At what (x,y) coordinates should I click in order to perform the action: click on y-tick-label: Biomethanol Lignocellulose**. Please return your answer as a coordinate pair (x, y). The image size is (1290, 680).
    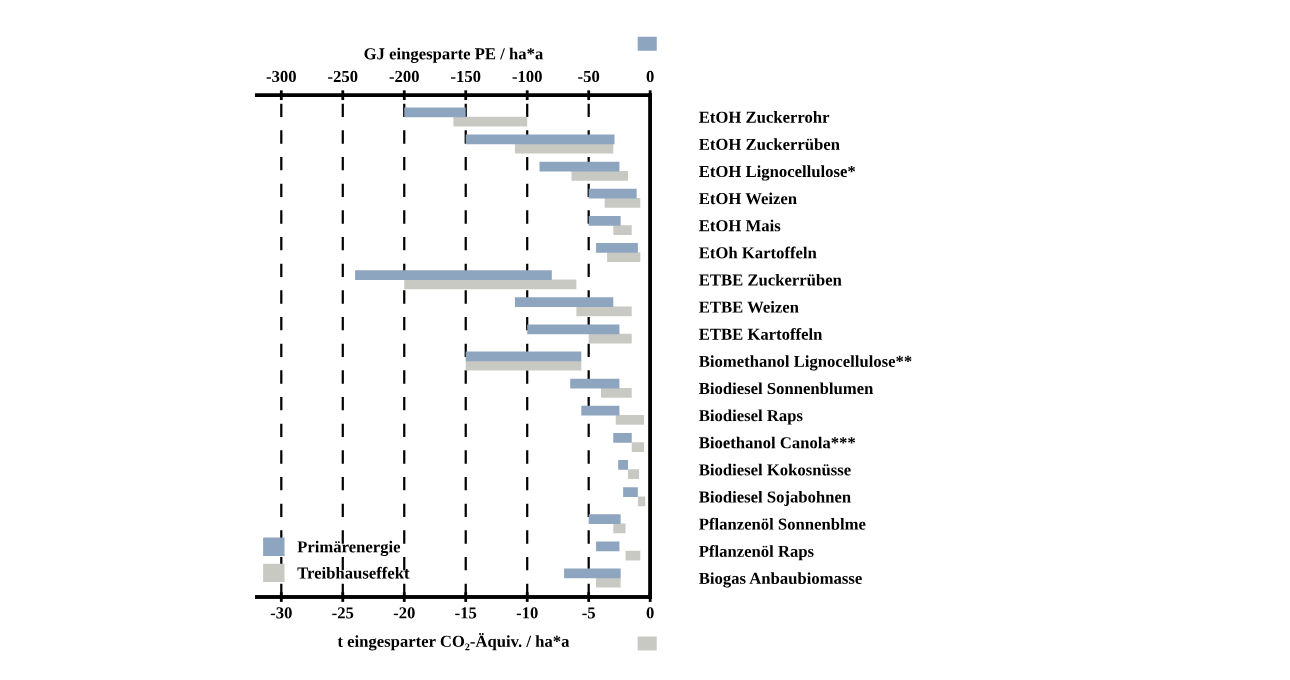
    Looking at the image, I should click on (805, 363).